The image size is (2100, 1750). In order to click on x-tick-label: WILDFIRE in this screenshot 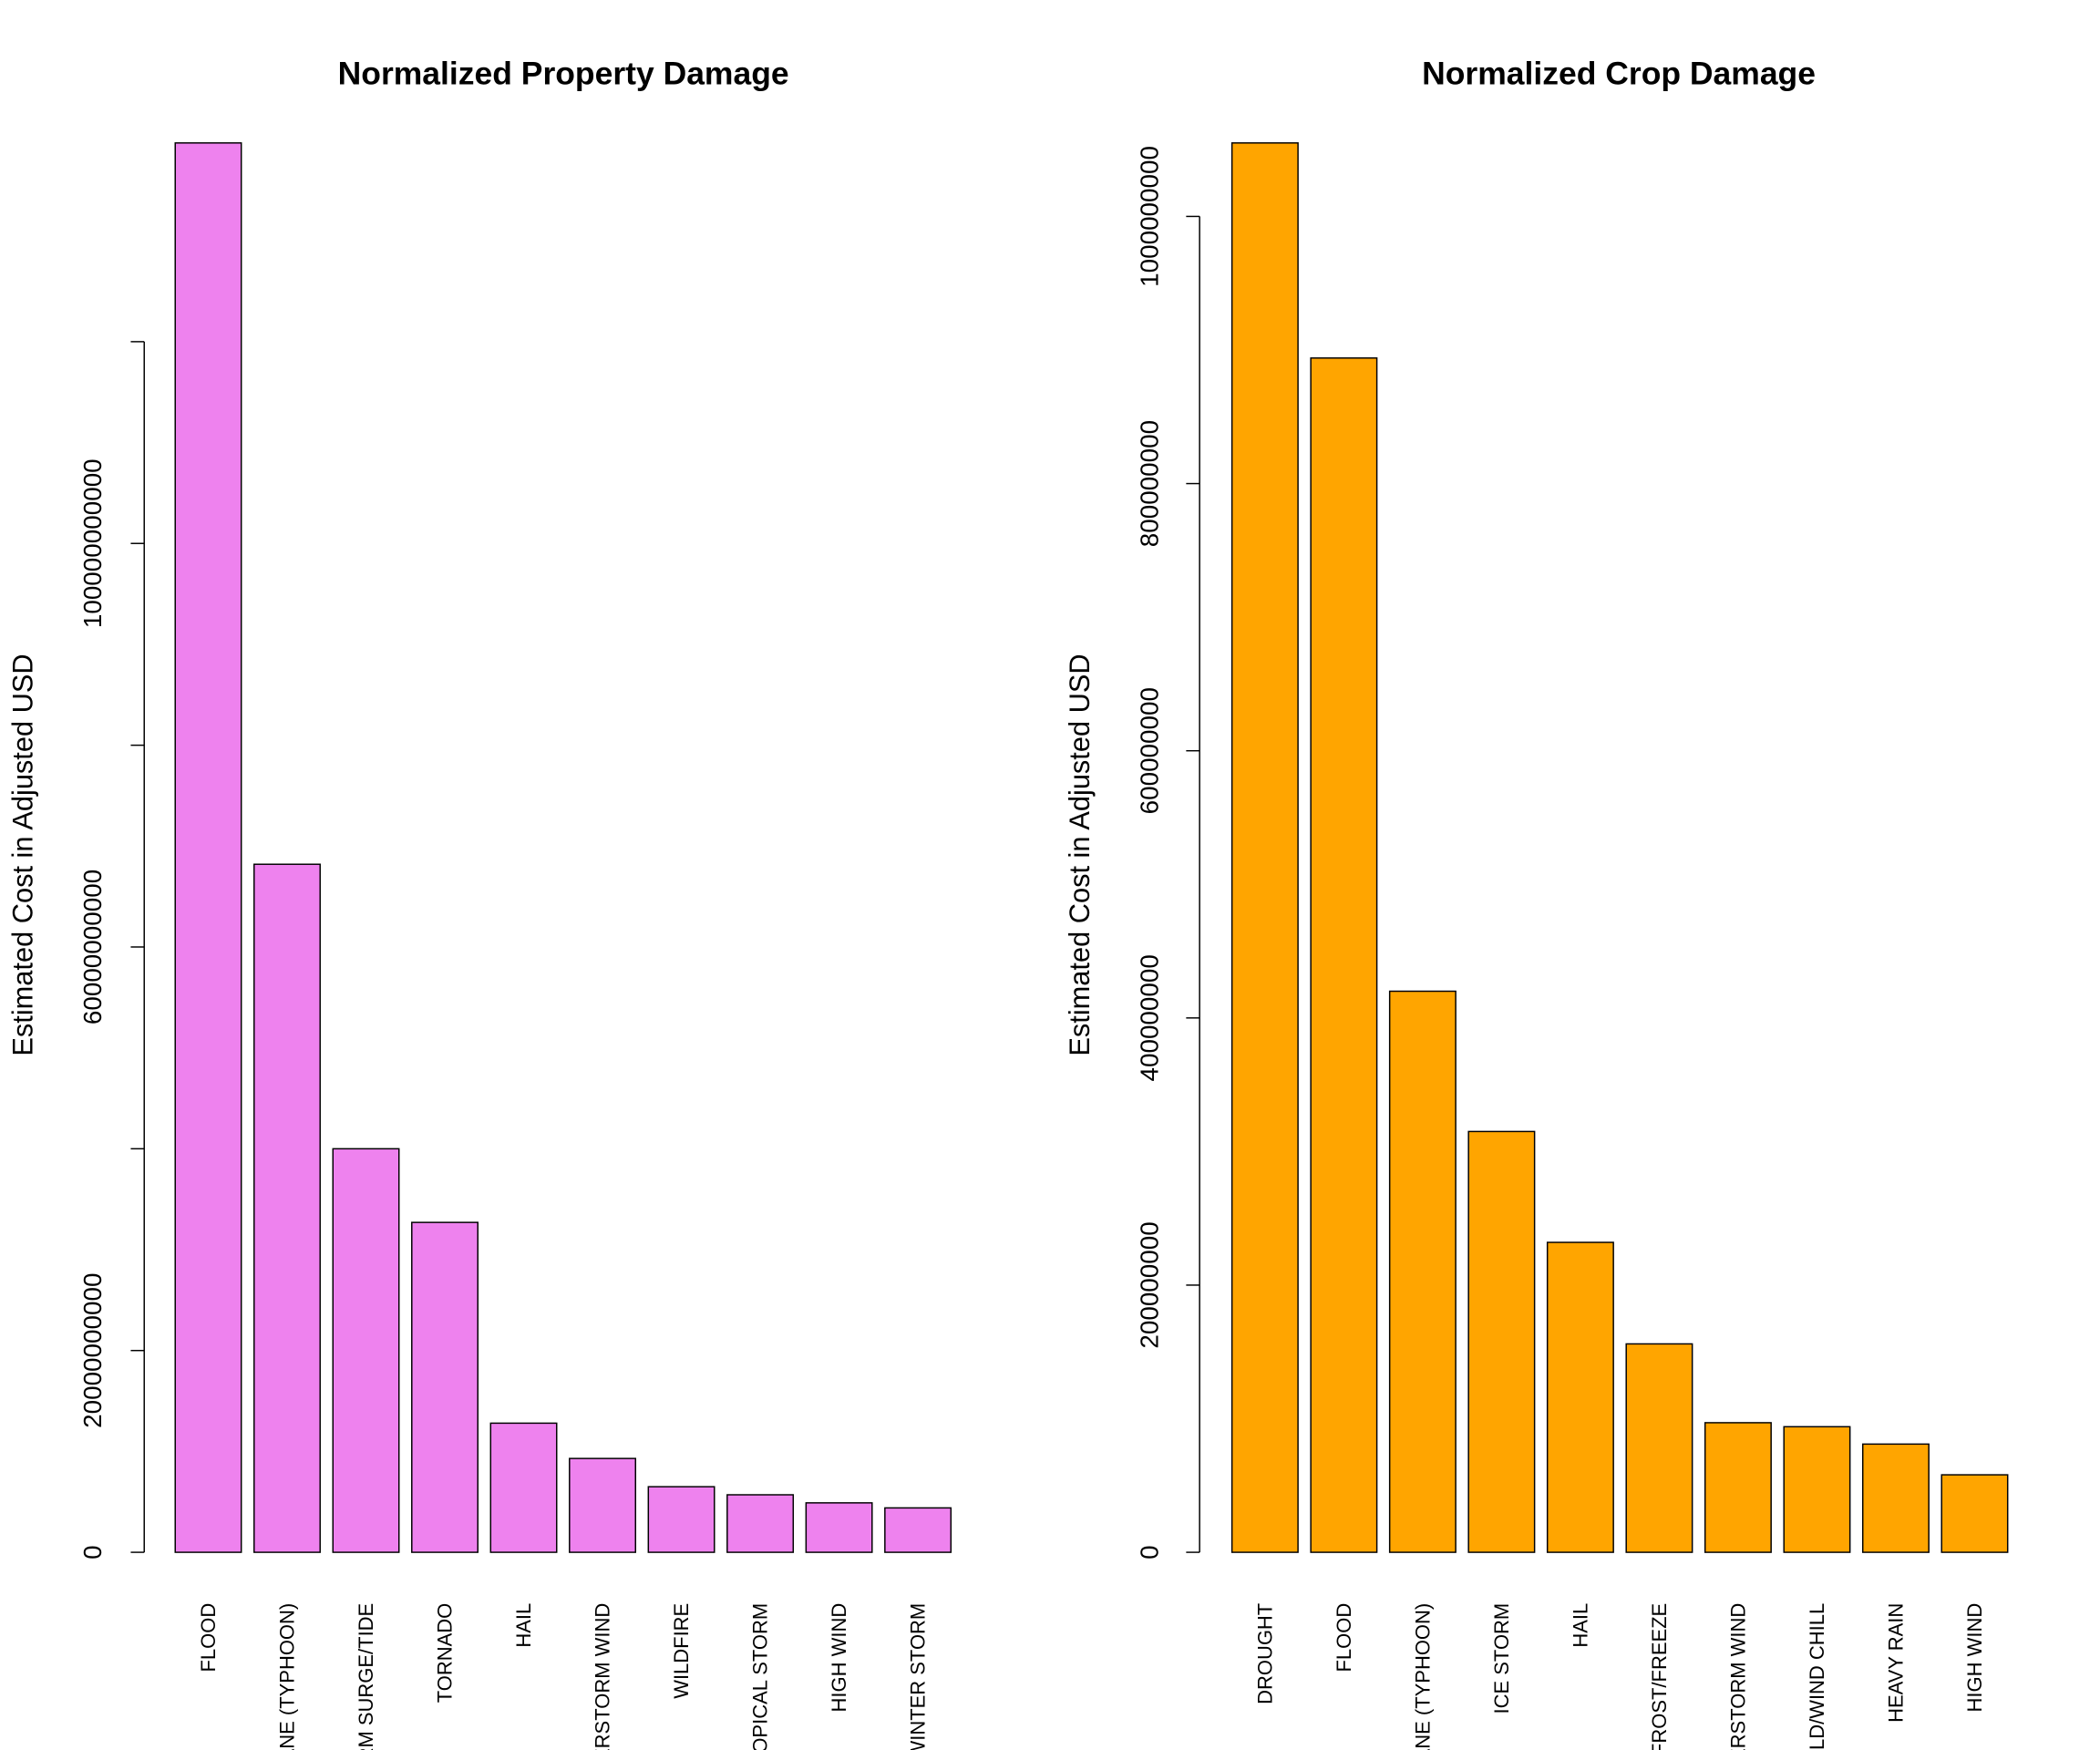, I will do `click(681, 1651)`.